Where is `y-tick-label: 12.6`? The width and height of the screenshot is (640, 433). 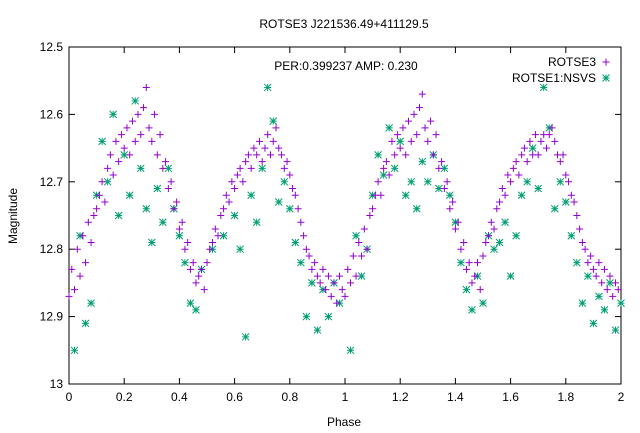 y-tick-label: 12.6 is located at coordinates (52, 114).